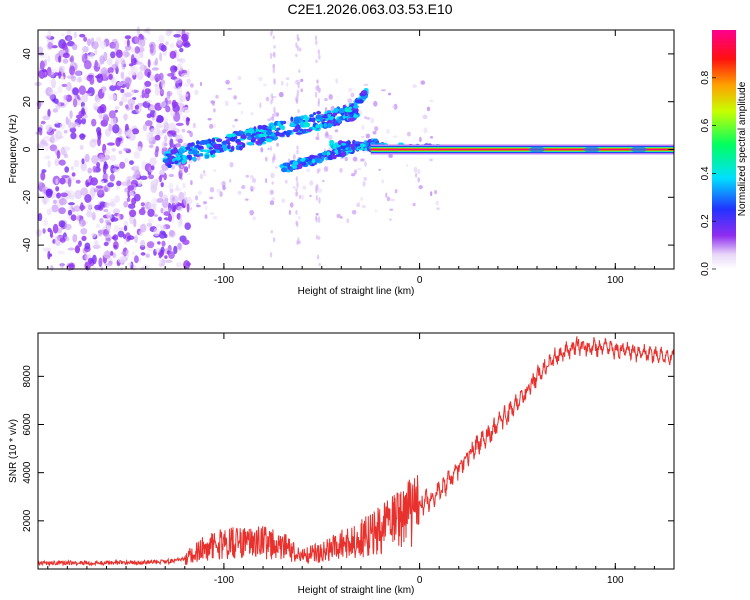 The height and width of the screenshot is (600, 750). What do you see at coordinates (708, 173) in the screenshot?
I see `colorbar-ticks: 0.0 0.2 0.4 0.6 0.8` at bounding box center [708, 173].